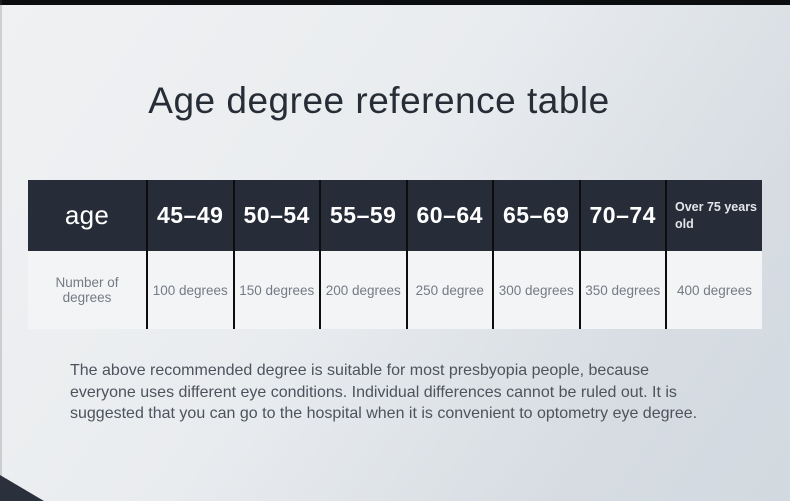 This screenshot has width=790, height=501. I want to click on table-column-55-59: 55–59 200 degrees, so click(362, 254).